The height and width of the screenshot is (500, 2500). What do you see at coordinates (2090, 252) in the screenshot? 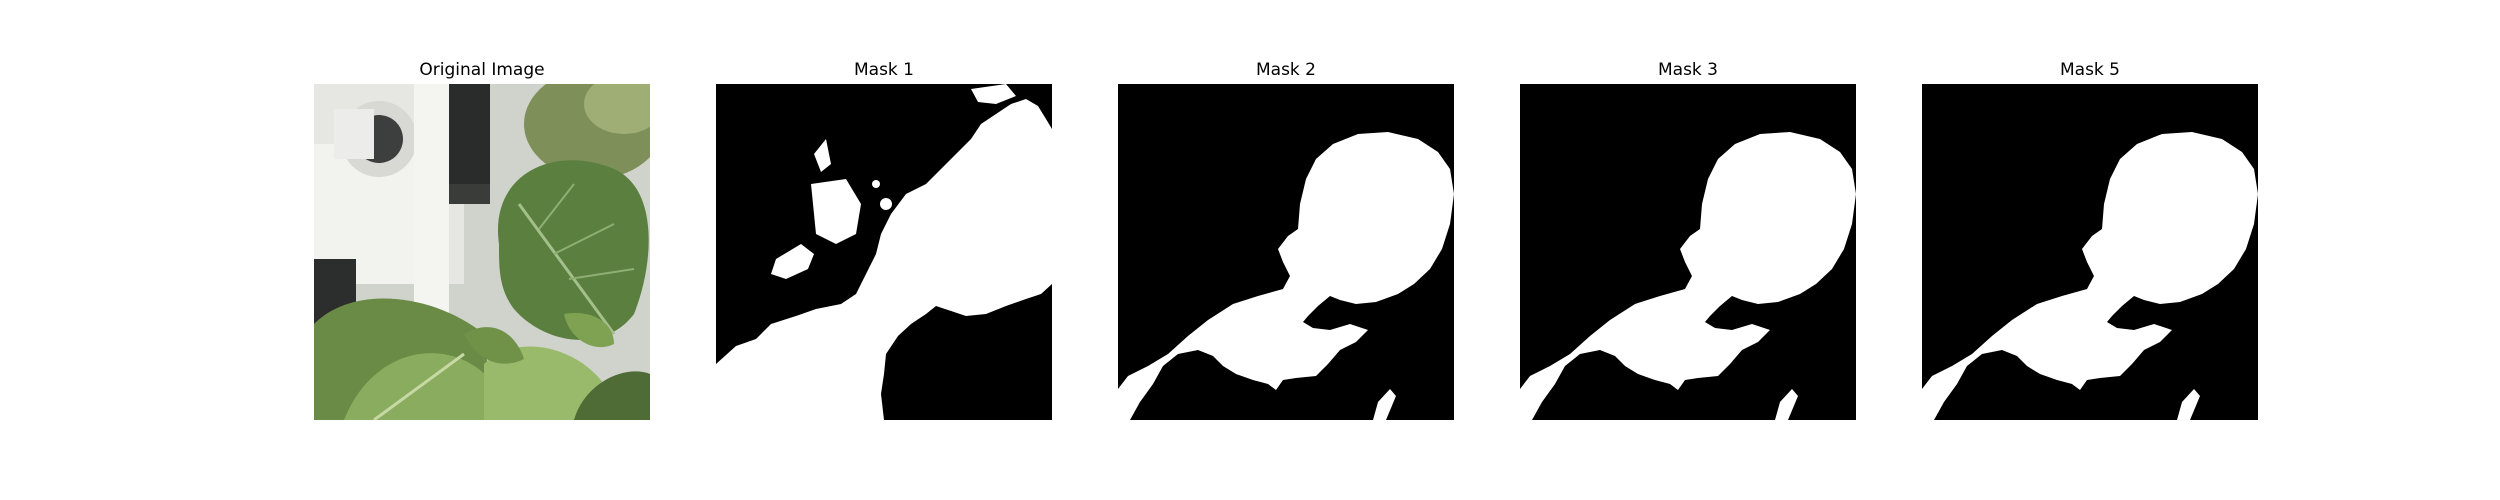
I see `mask-5-image` at bounding box center [2090, 252].